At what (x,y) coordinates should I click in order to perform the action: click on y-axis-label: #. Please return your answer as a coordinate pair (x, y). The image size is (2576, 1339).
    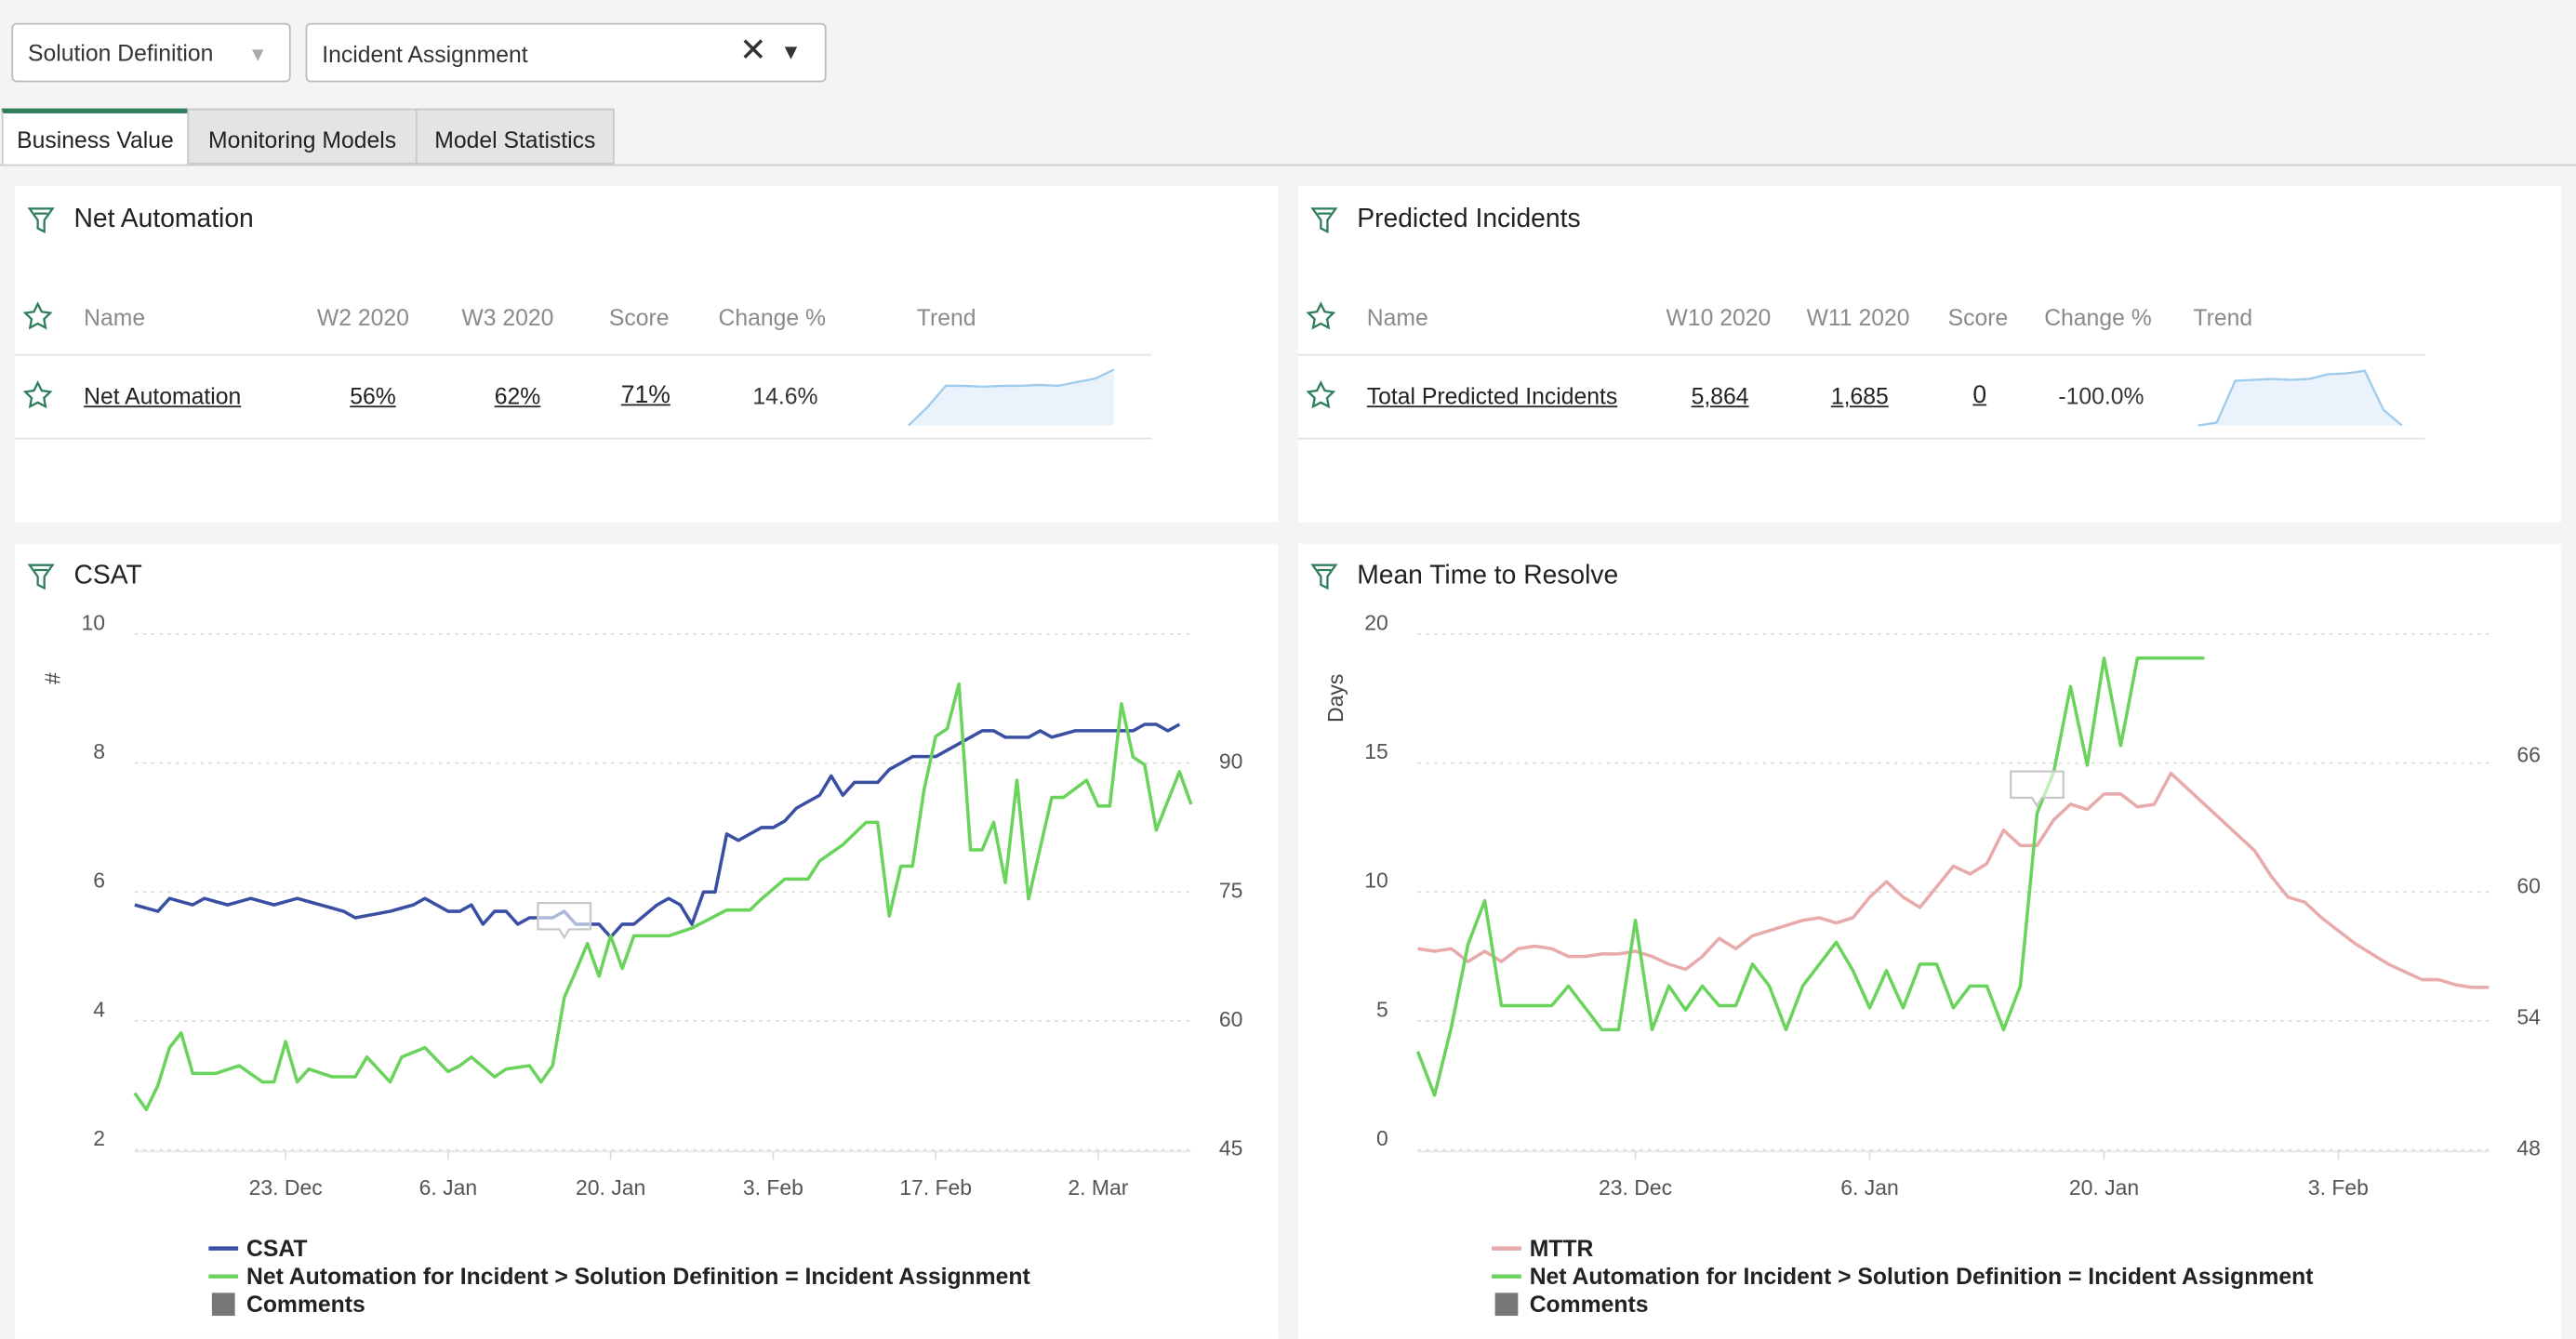
    Looking at the image, I should click on (52, 678).